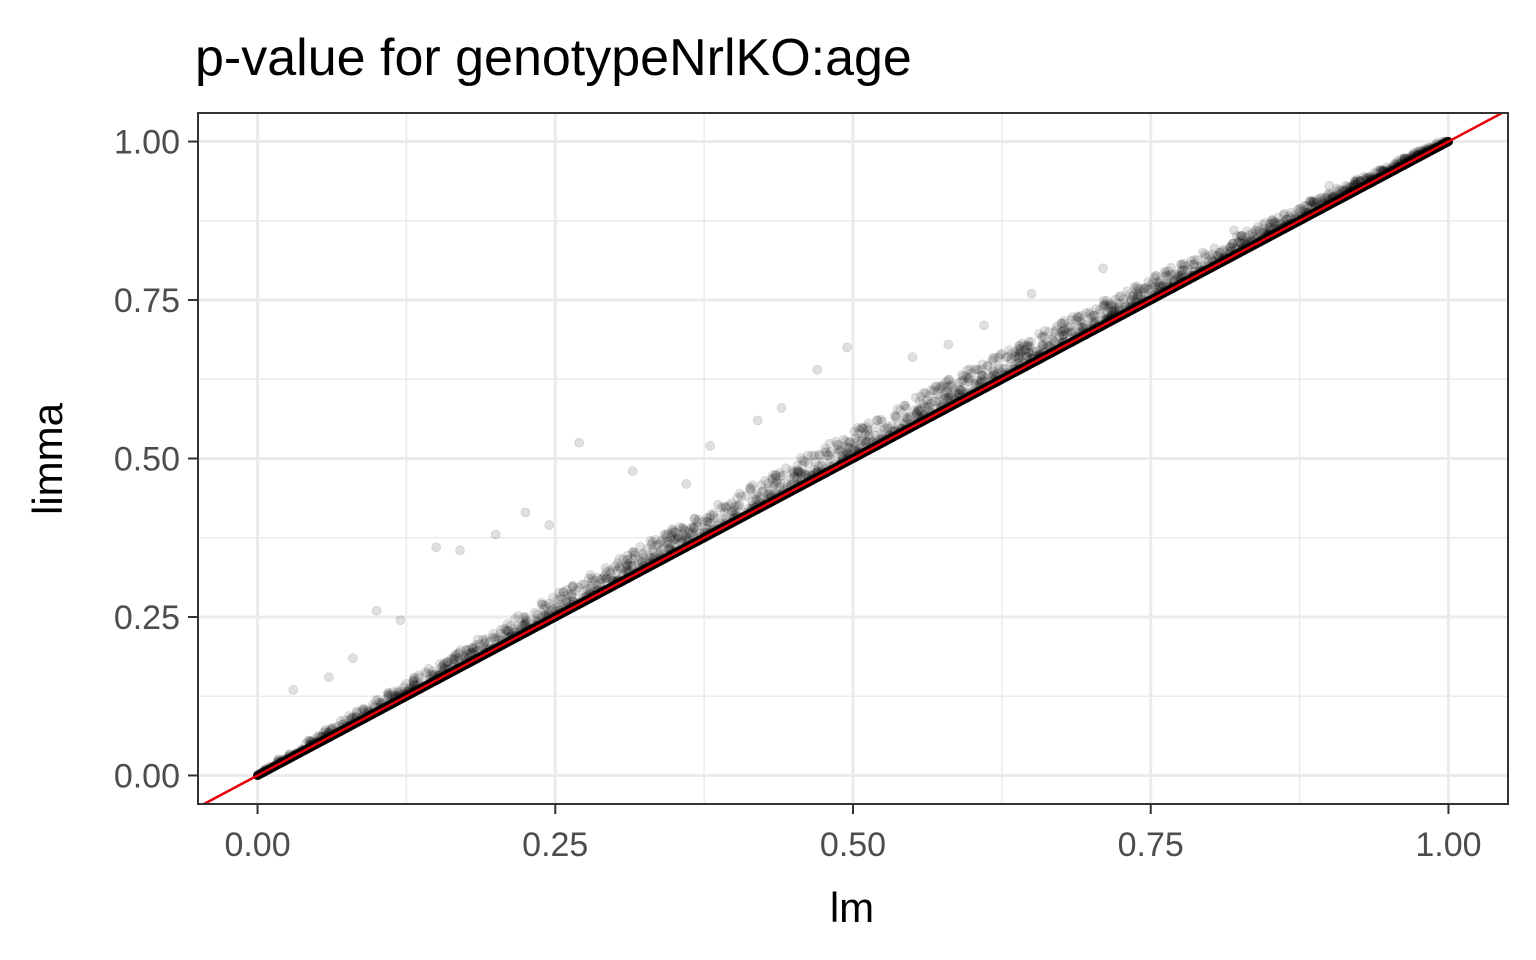  I want to click on x-axis-ticks: 0.00 0.25 0.50 0.75 1.00, so click(853, 834).